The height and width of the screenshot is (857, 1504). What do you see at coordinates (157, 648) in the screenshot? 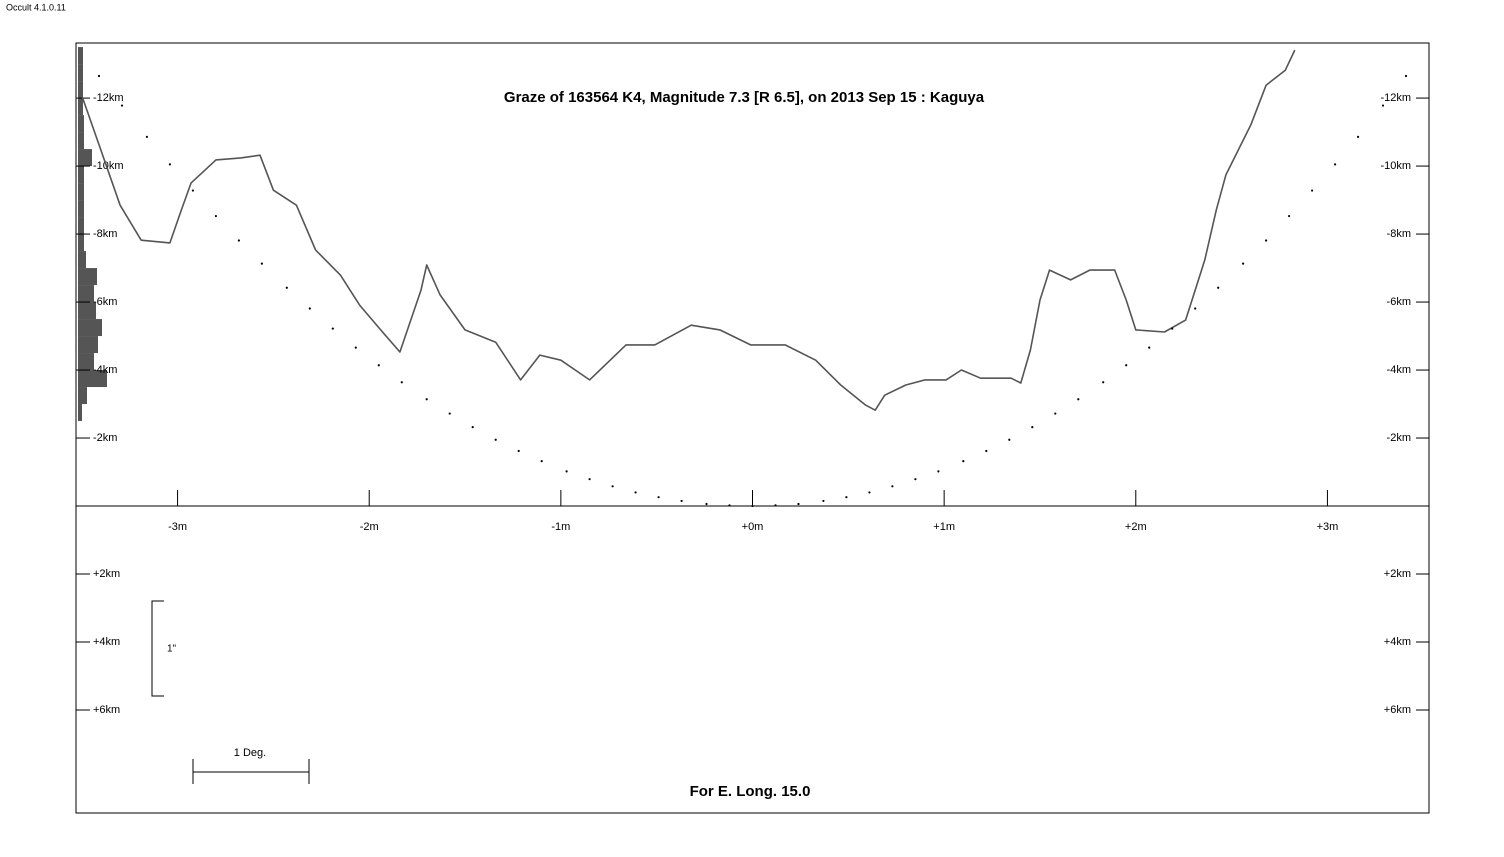
I see `scale-bar-vertical` at bounding box center [157, 648].